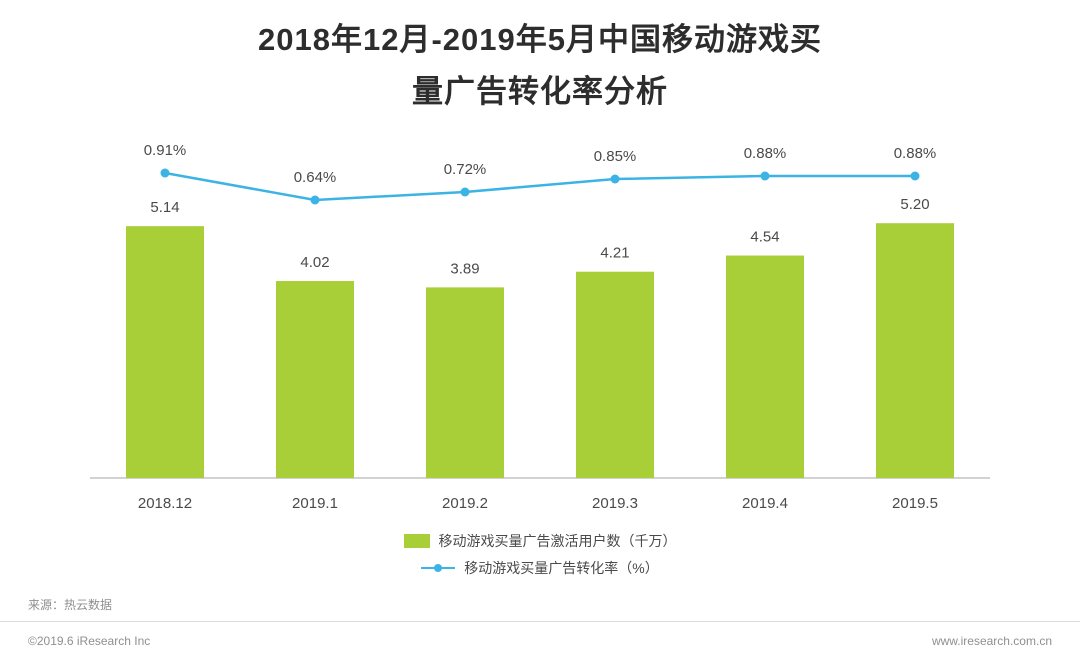 The image size is (1080, 664). I want to click on data-source-note: 来源：热云数据, so click(70, 605).